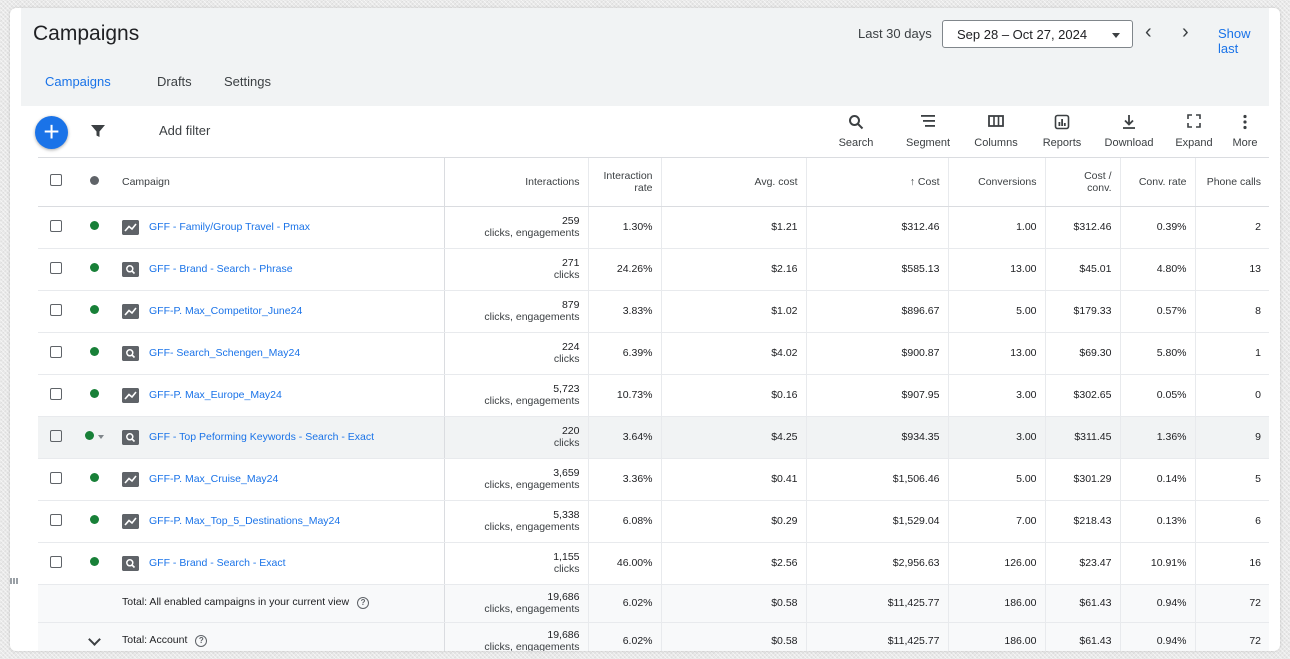 Image resolution: width=1290 pixels, height=659 pixels. I want to click on show-last-link: Show last, so click(1234, 41).